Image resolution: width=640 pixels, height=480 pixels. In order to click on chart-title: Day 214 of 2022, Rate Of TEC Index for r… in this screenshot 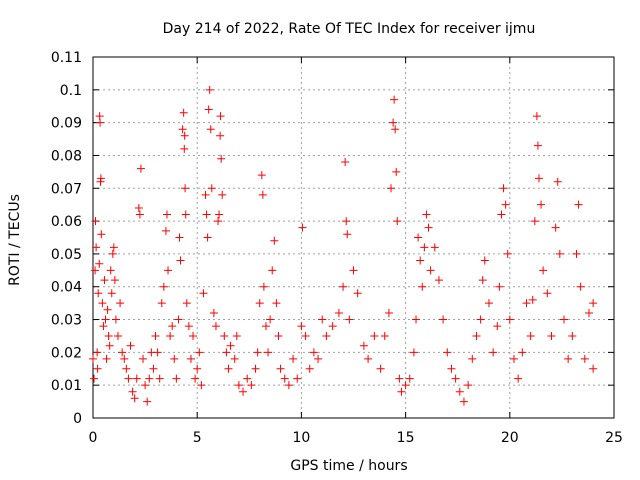, I will do `click(349, 29)`.